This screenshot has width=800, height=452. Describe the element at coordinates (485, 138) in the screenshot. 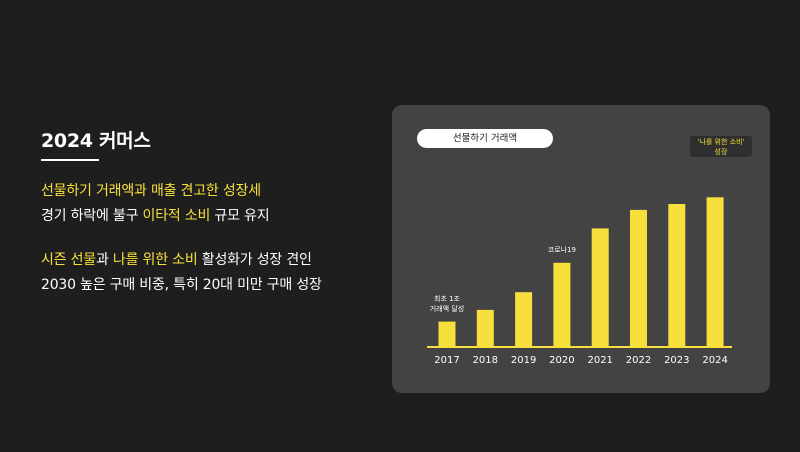

I see `chart-title: 선물하기 거래액` at that location.